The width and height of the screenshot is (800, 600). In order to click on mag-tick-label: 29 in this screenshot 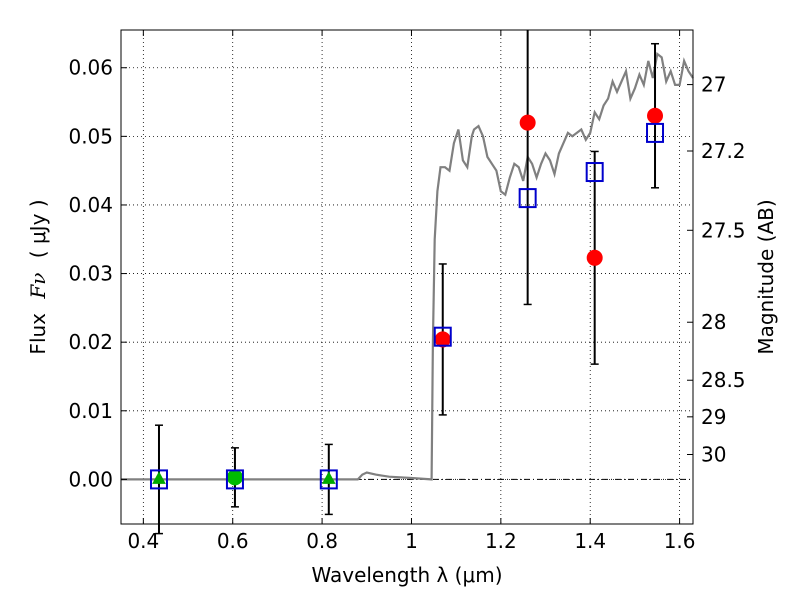, I will do `click(713, 417)`.